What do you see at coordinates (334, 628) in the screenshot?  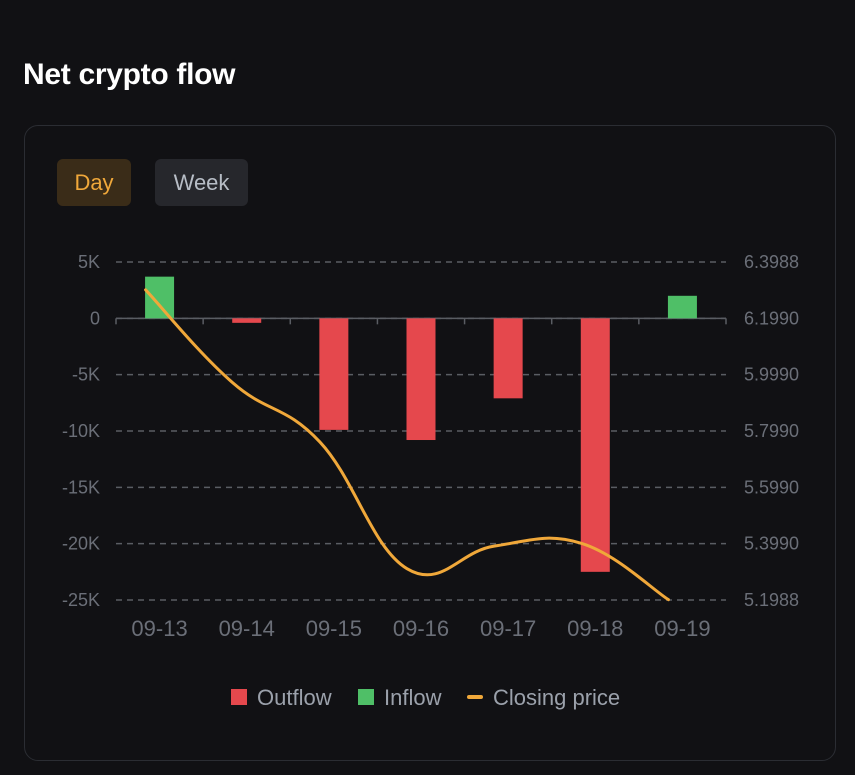 I see `x-tick-label: 09-15` at bounding box center [334, 628].